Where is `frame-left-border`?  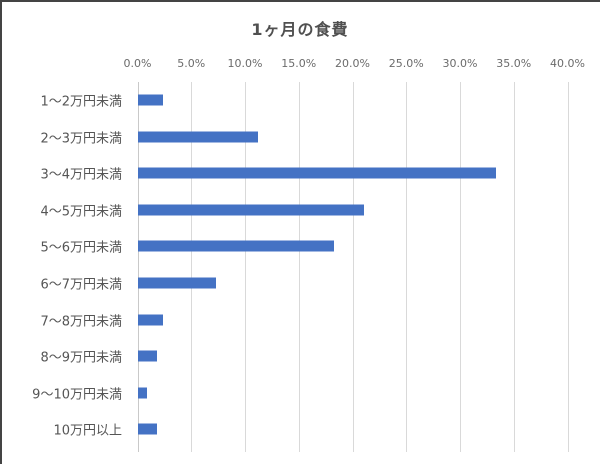 frame-left-border is located at coordinates (1, 232).